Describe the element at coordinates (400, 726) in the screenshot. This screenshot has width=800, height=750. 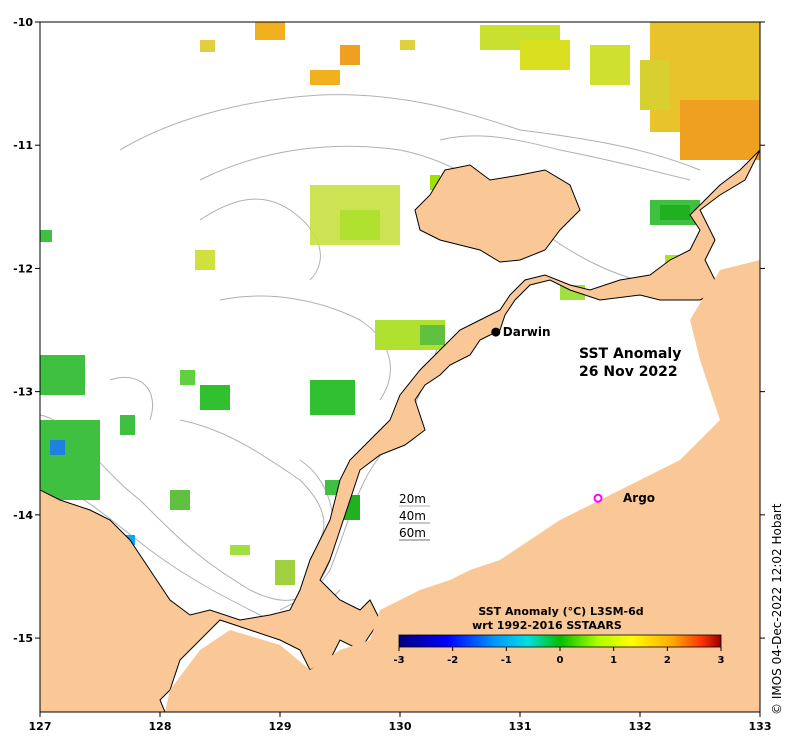
I see `x-tick-label: 130` at that location.